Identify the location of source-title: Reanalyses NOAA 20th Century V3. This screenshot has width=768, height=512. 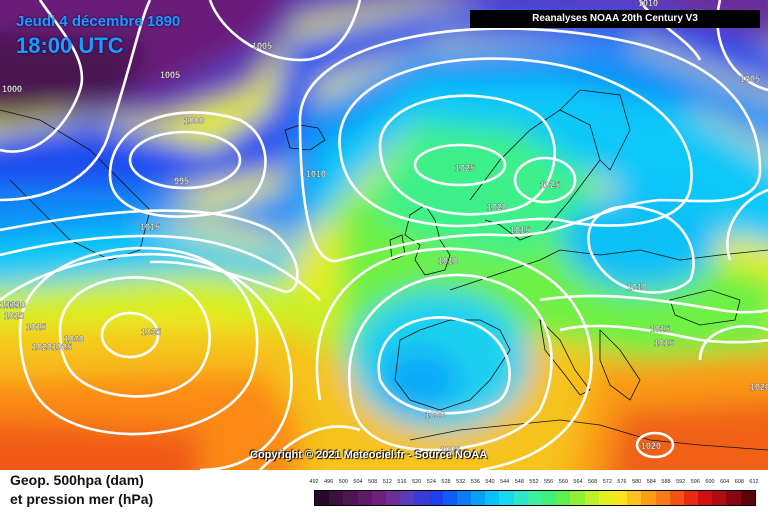
(615, 19).